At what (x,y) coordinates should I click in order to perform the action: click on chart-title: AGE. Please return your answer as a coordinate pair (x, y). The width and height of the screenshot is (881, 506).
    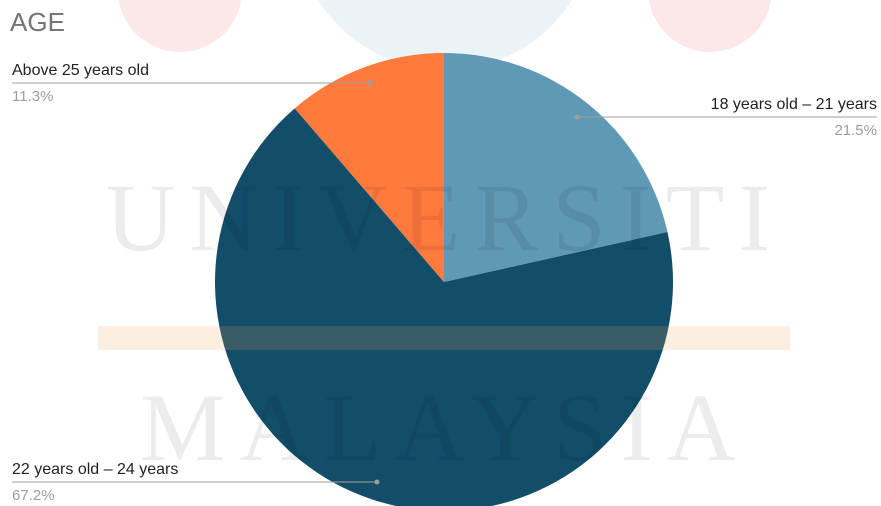
    Looking at the image, I should click on (37, 22).